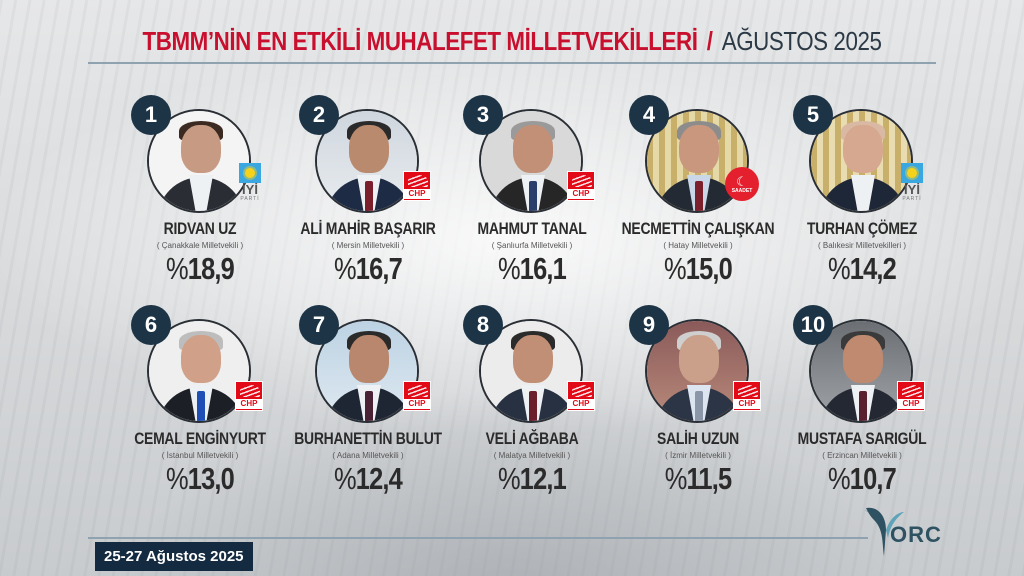  Describe the element at coordinates (649, 115) in the screenshot. I see `rank-badge: 4` at that location.